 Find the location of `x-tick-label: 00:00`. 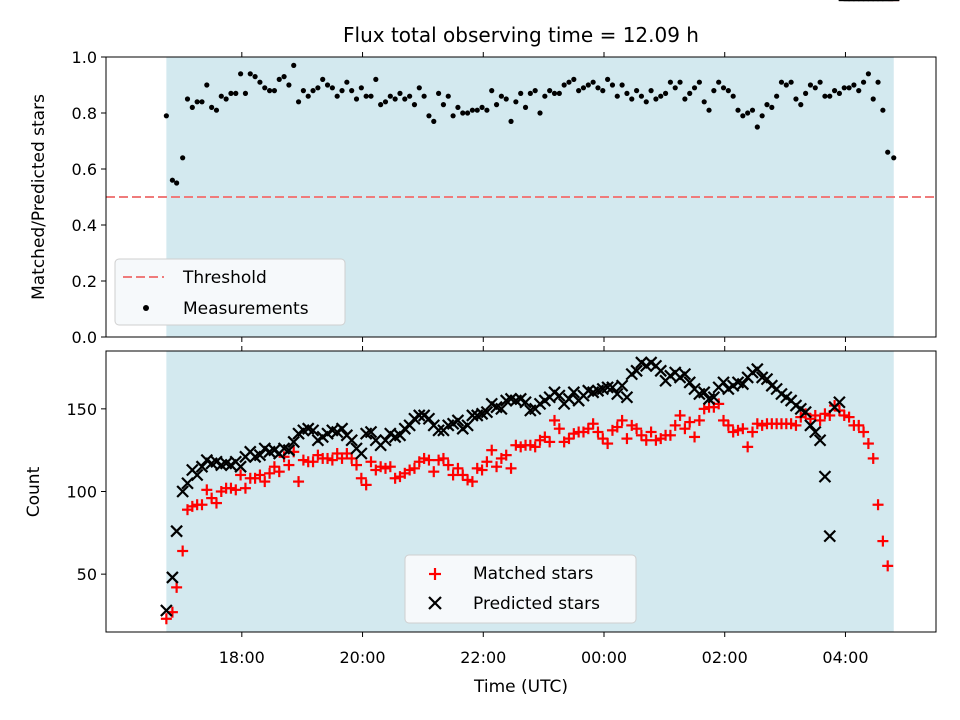

x-tick-label: 00:00 is located at coordinates (604, 657).